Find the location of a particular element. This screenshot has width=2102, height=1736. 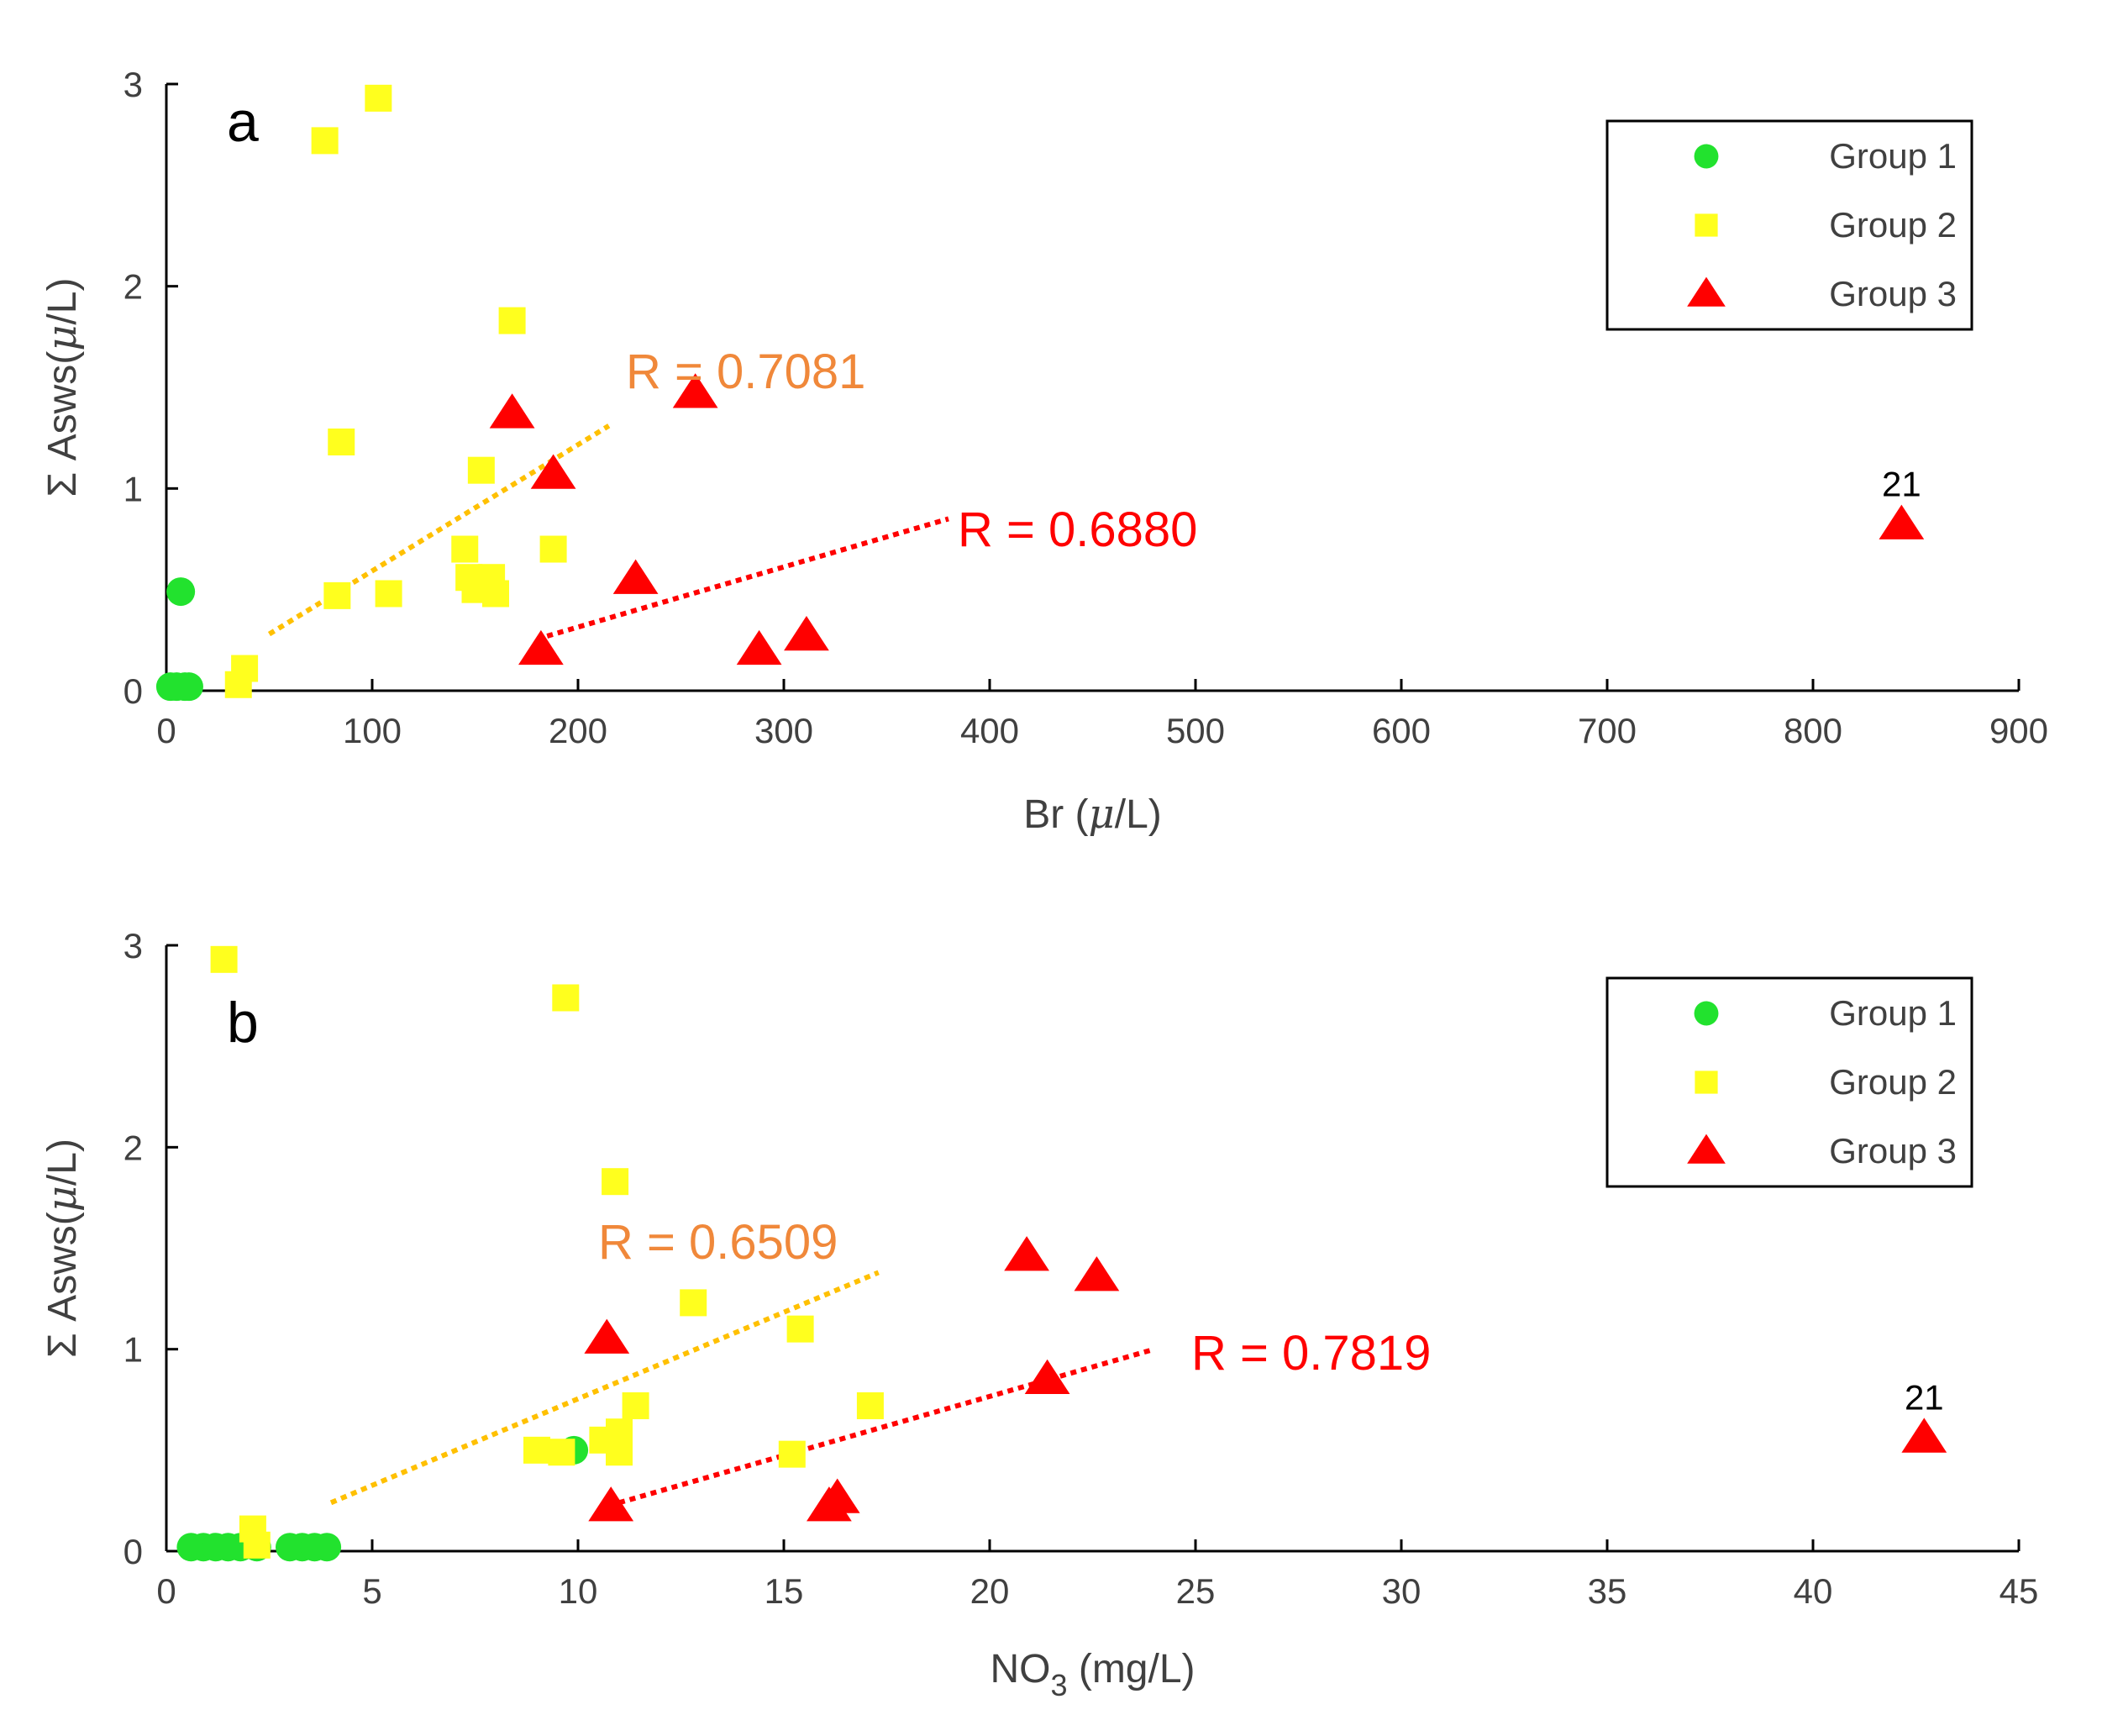

x-tick-label: 400 is located at coordinates (989, 730).